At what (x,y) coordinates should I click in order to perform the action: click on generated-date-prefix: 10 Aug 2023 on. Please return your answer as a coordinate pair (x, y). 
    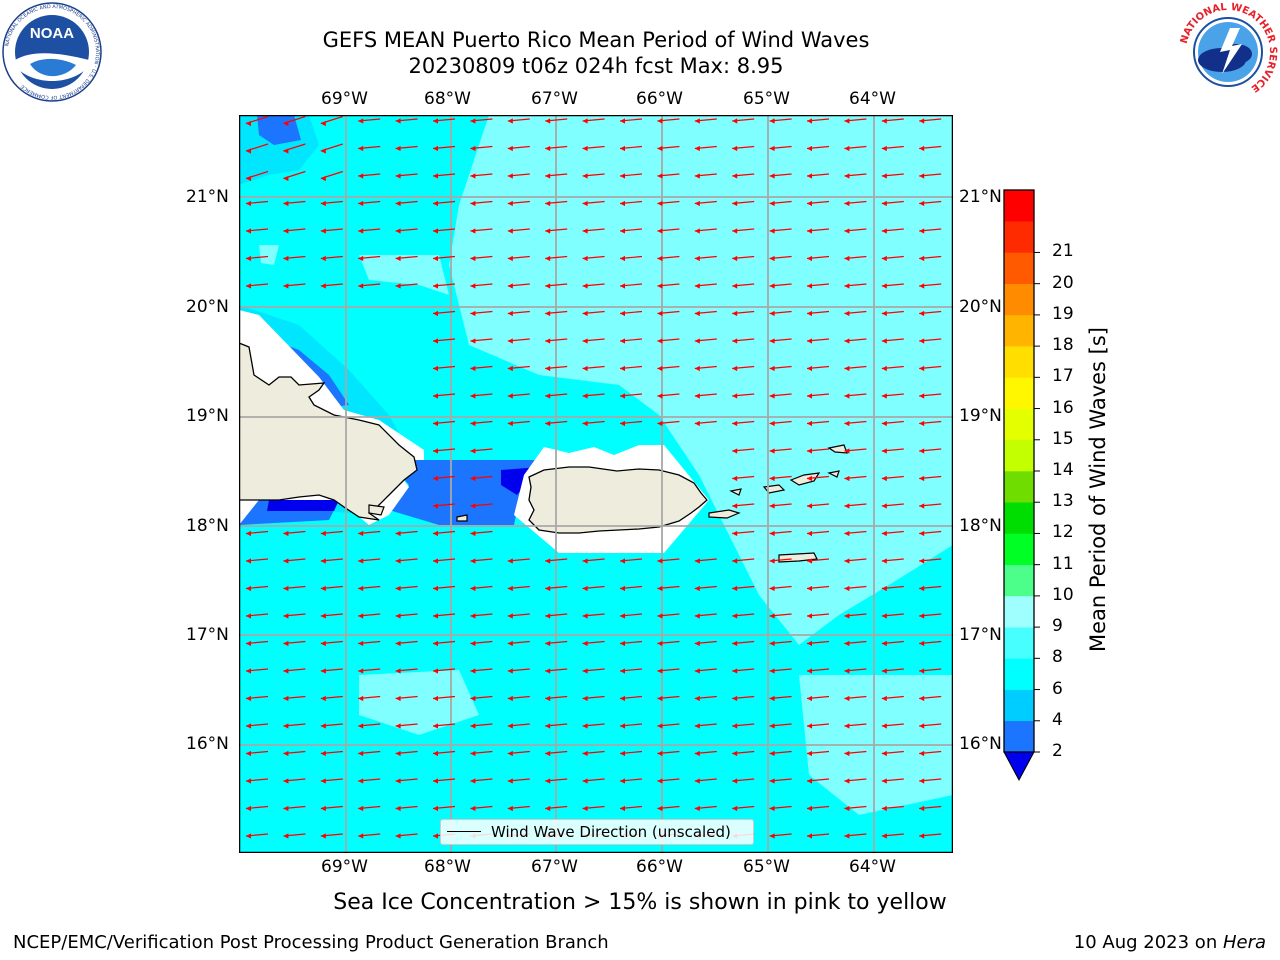
    Looking at the image, I should click on (1148, 942).